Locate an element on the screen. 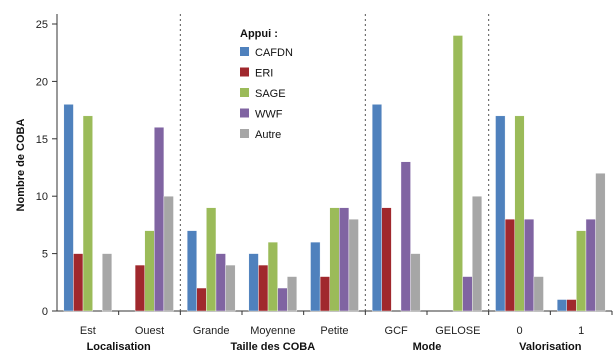  x-tick-label: 1 is located at coordinates (581, 331).